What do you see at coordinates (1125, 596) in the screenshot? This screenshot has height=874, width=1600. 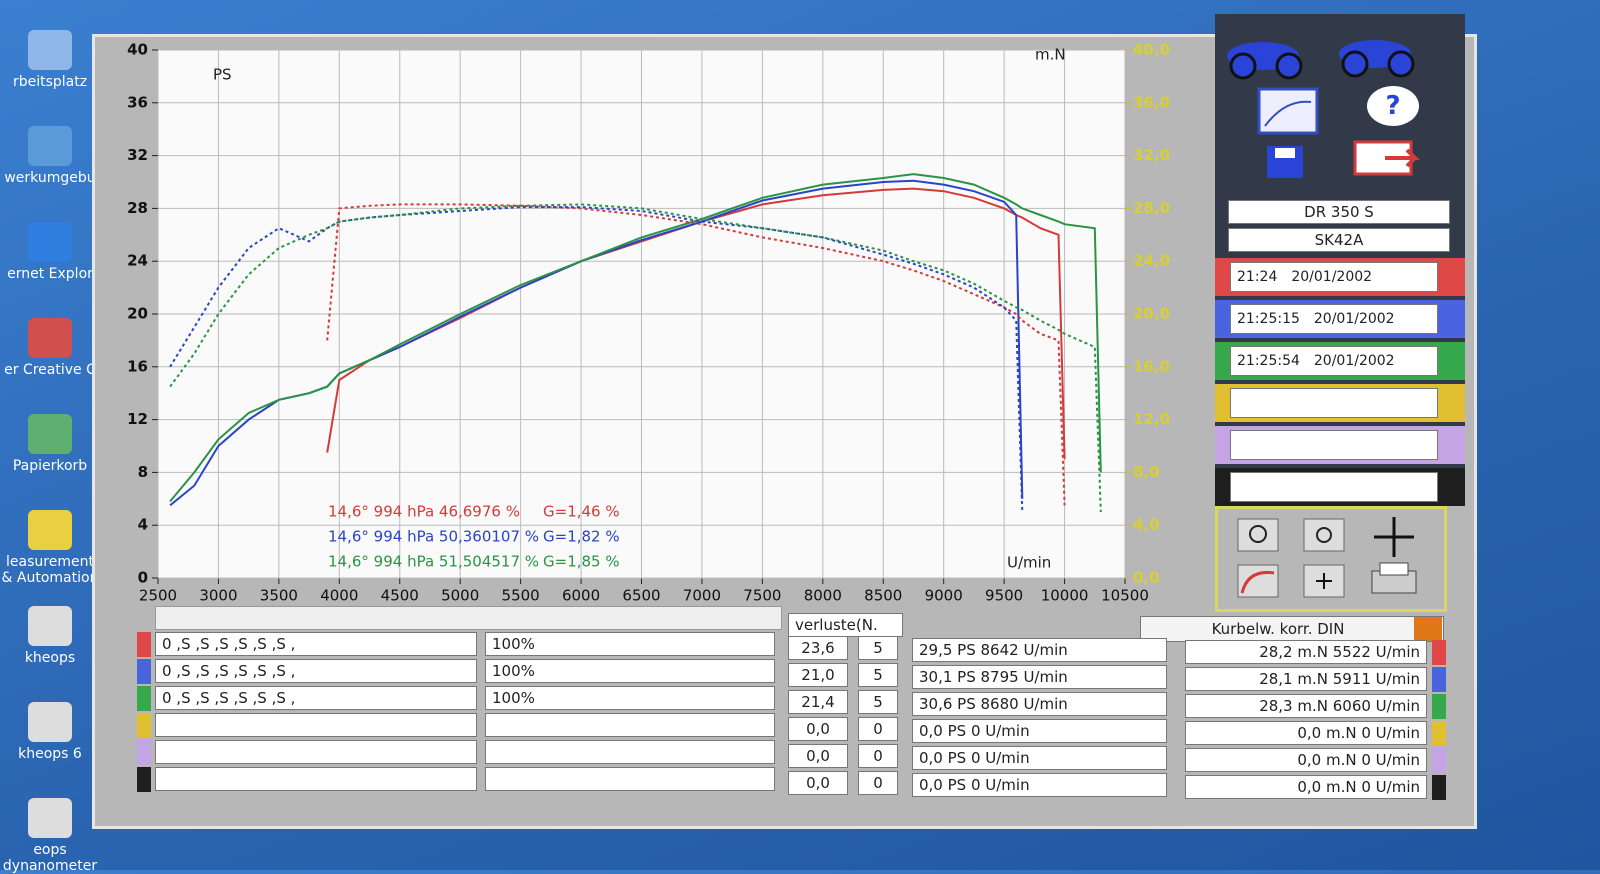 I see `x-tick-label: 10500` at bounding box center [1125, 596].